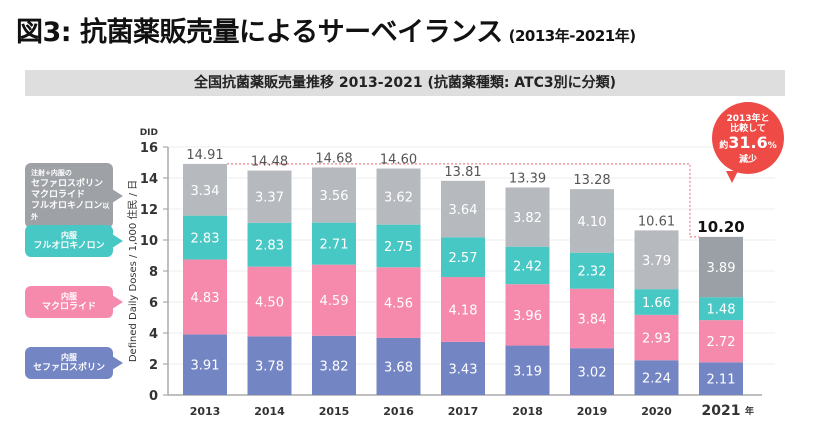  Describe the element at coordinates (149, 179) in the screenshot. I see `y-tick-label: 14` at that location.